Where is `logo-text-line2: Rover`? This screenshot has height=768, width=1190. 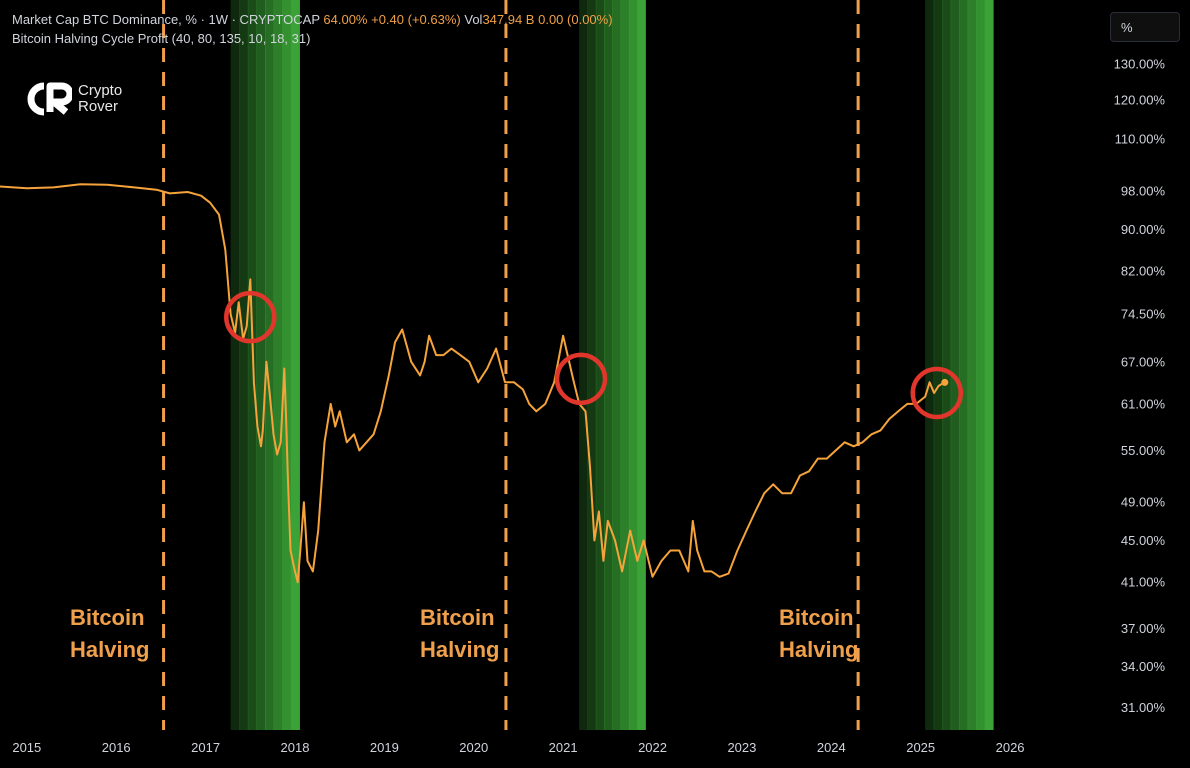 logo-text-line2: Rover is located at coordinates (98, 106).